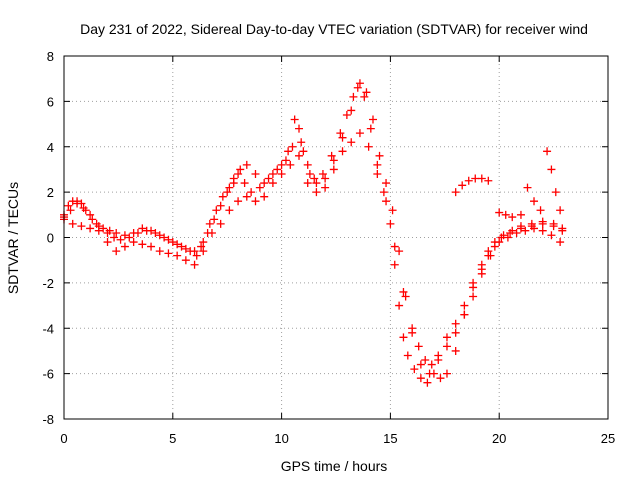 Image resolution: width=640 pixels, height=480 pixels. What do you see at coordinates (608, 438) in the screenshot?
I see `x-tick-label: 25` at bounding box center [608, 438].